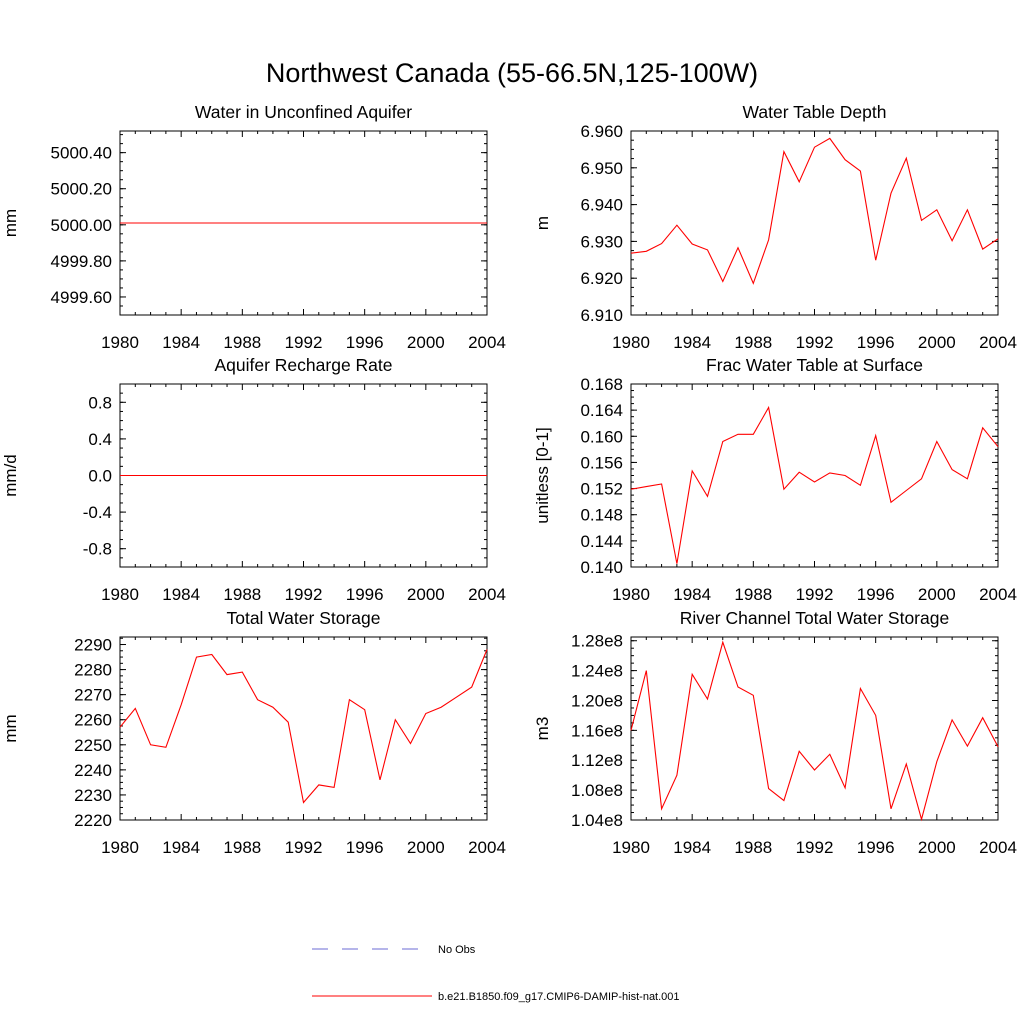 The image size is (1024, 1024). I want to click on y-tick-label: 0.164, so click(601, 410).